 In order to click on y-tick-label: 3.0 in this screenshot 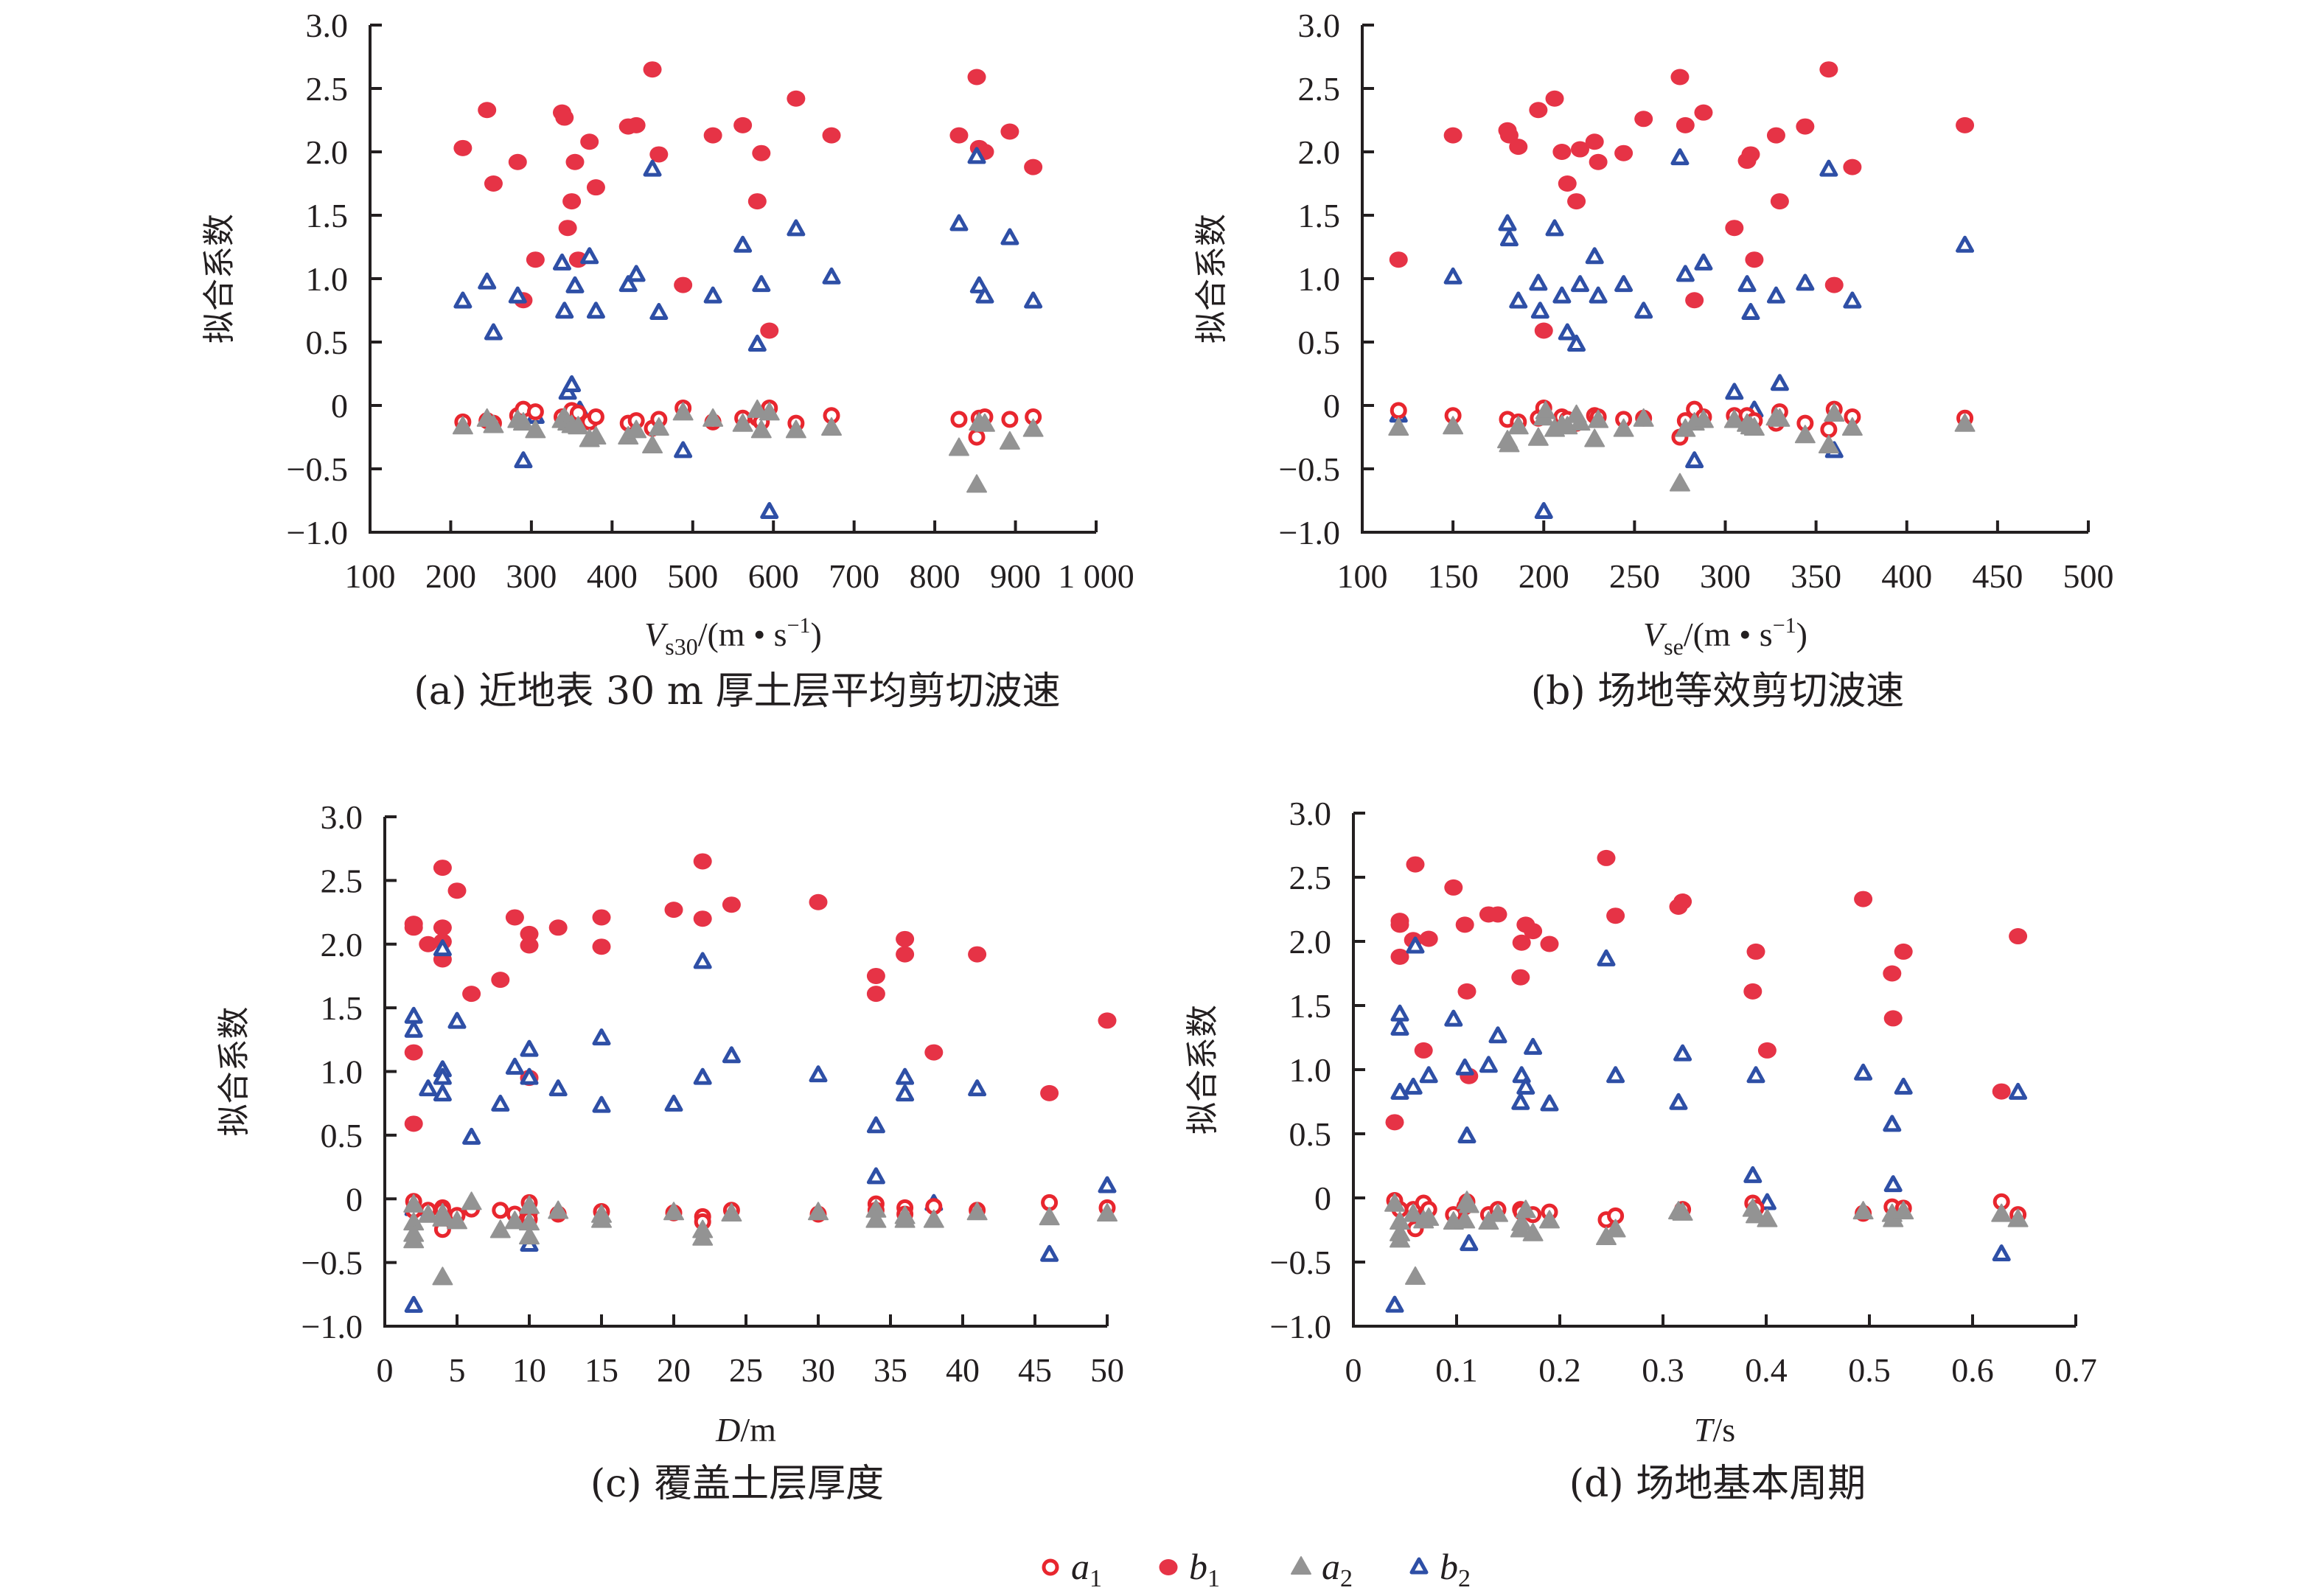, I will do `click(1319, 26)`.